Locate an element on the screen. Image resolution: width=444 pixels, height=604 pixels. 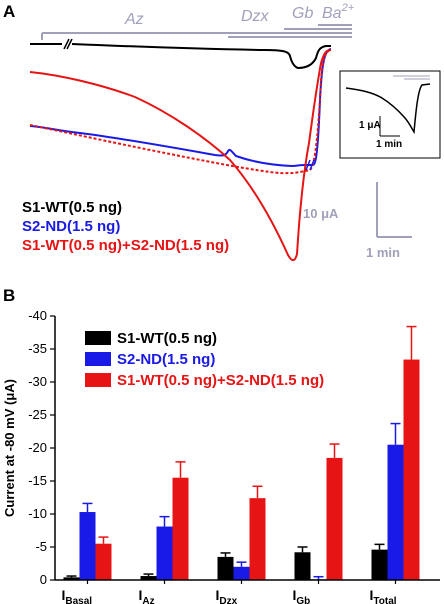
legend-a-s2: S2-ND(1.5 ng) is located at coordinates (71, 226).